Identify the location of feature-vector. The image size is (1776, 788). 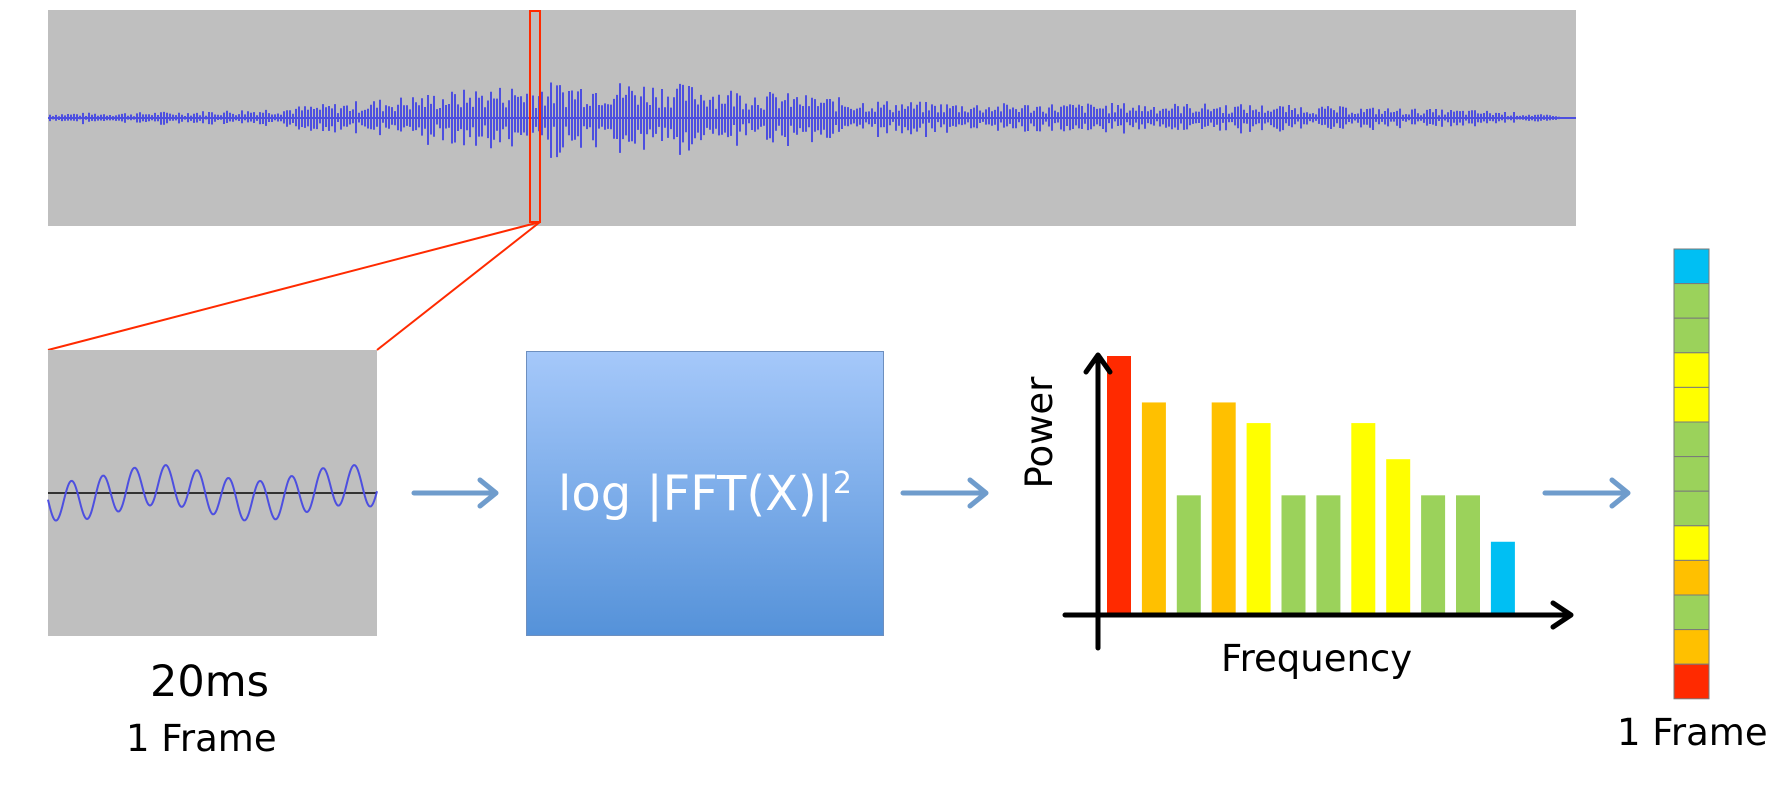
(1691, 474).